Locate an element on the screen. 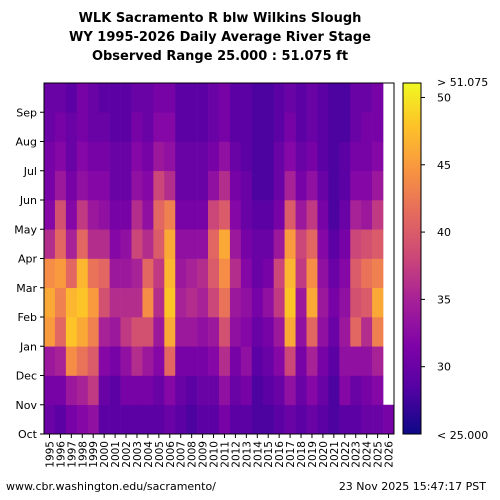 This screenshot has width=500, height=500. colorbar-tick-label: 30 is located at coordinates (444, 367).